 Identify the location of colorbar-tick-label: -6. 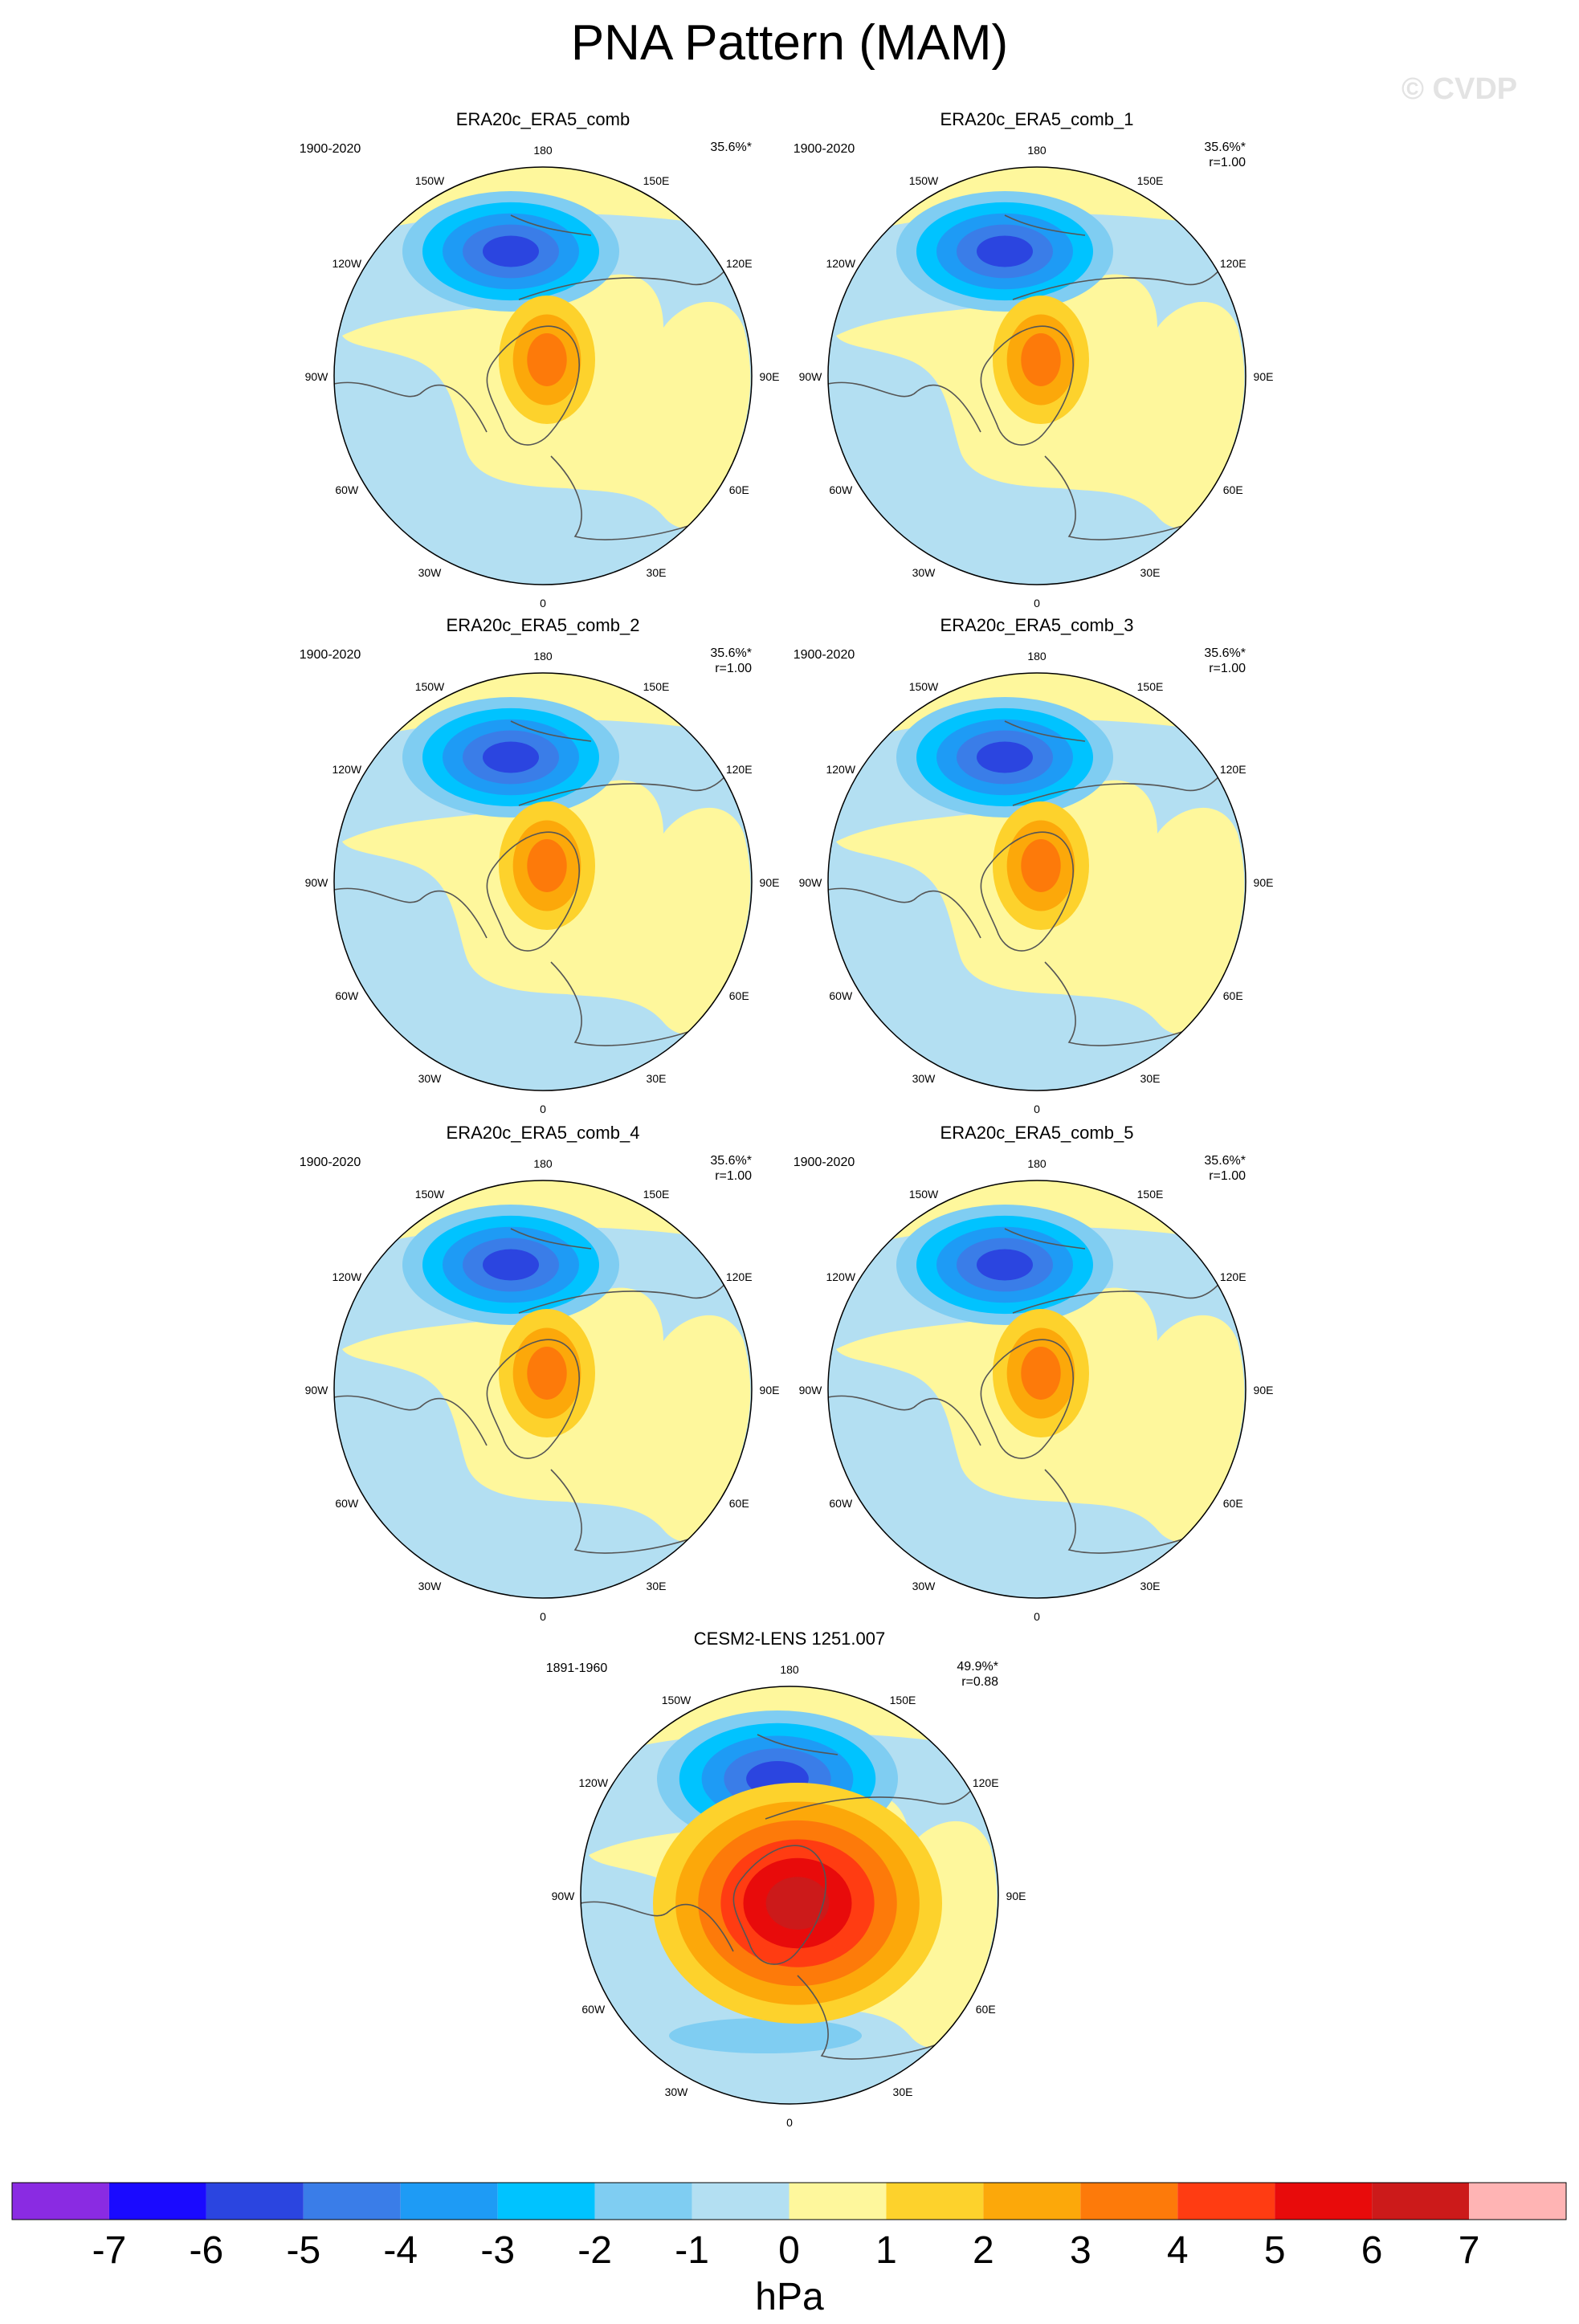
(207, 2251).